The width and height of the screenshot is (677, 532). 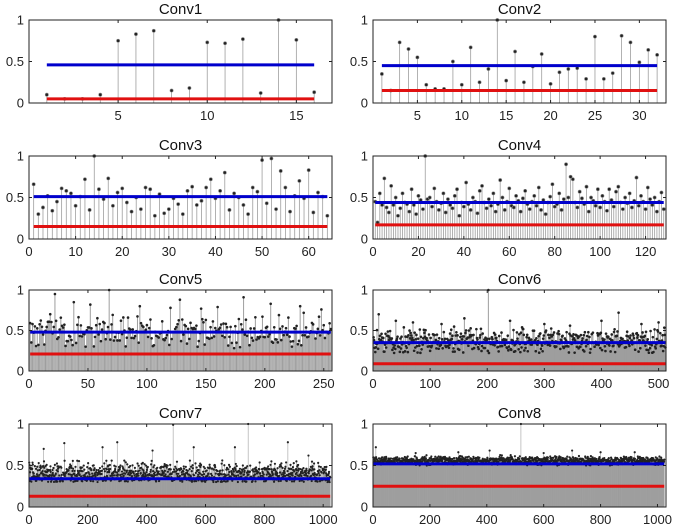 What do you see at coordinates (180, 61) in the screenshot?
I see `stems` at bounding box center [180, 61].